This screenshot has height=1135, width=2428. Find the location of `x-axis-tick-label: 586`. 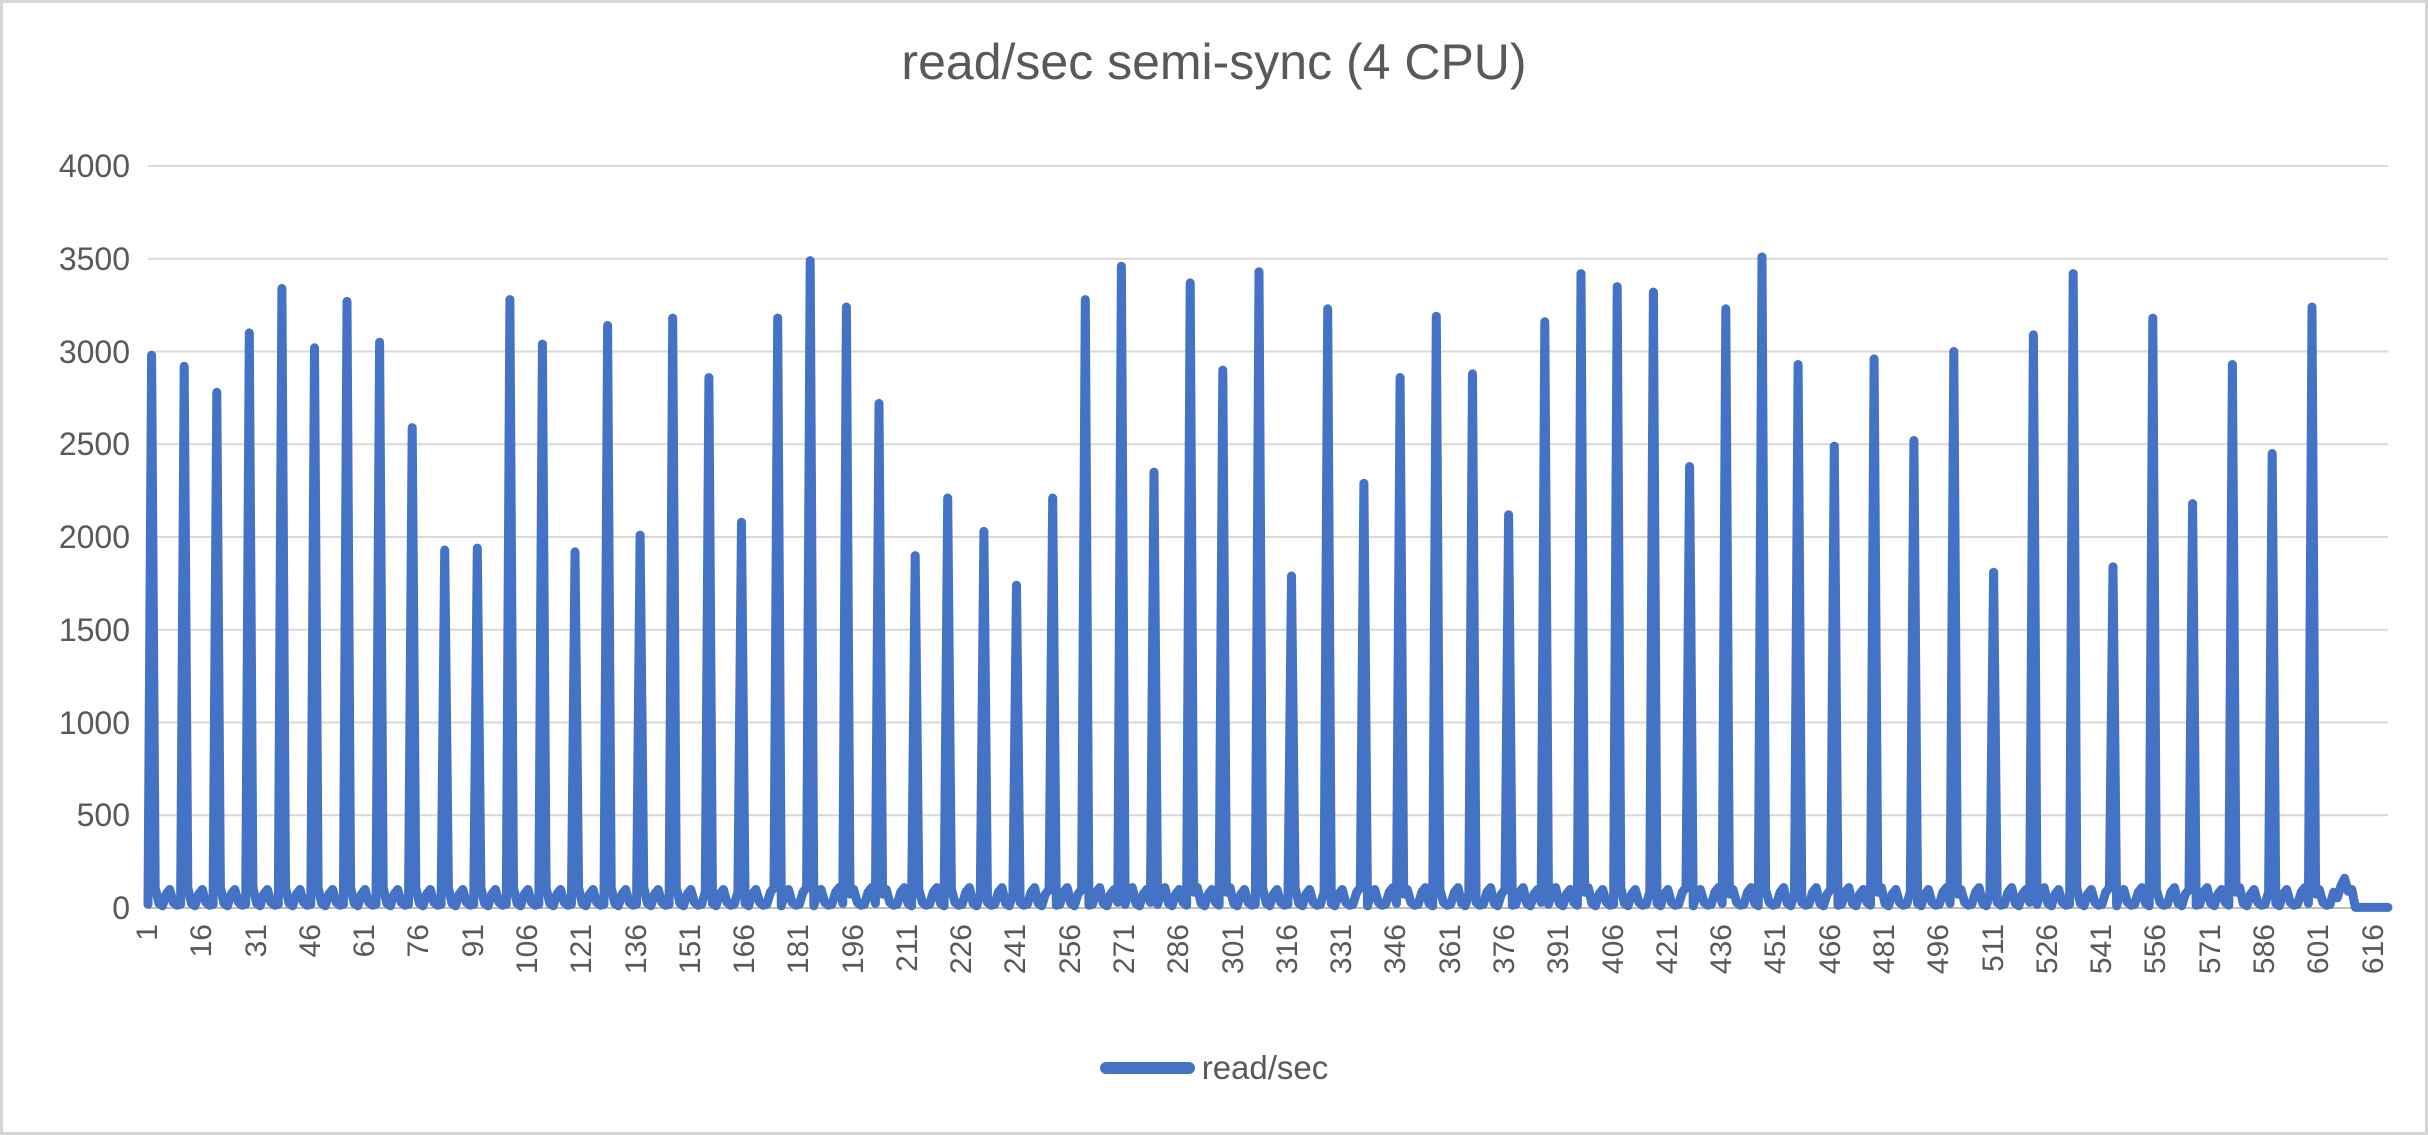

x-axis-tick-label: 586 is located at coordinates (2264, 949).